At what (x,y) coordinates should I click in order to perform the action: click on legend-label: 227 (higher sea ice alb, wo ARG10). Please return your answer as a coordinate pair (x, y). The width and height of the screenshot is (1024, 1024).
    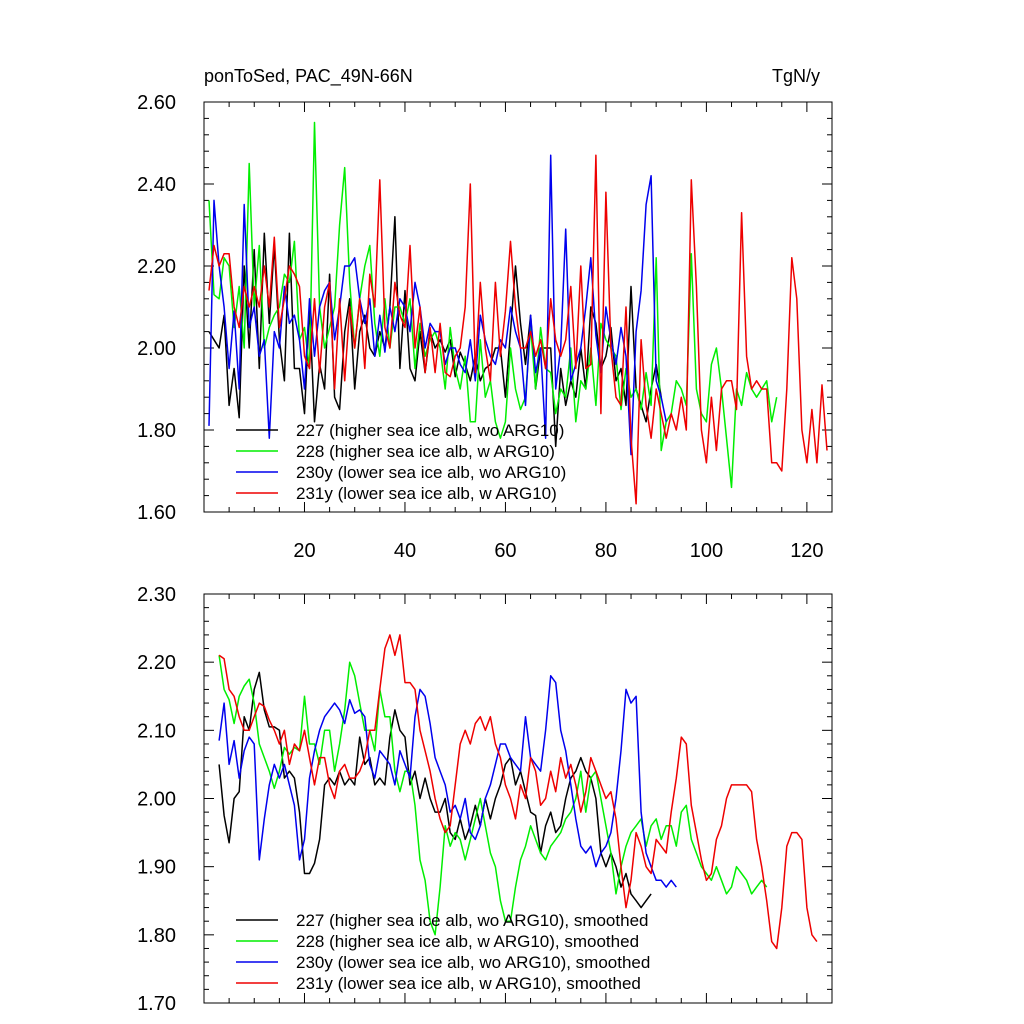
    Looking at the image, I should click on (430, 430).